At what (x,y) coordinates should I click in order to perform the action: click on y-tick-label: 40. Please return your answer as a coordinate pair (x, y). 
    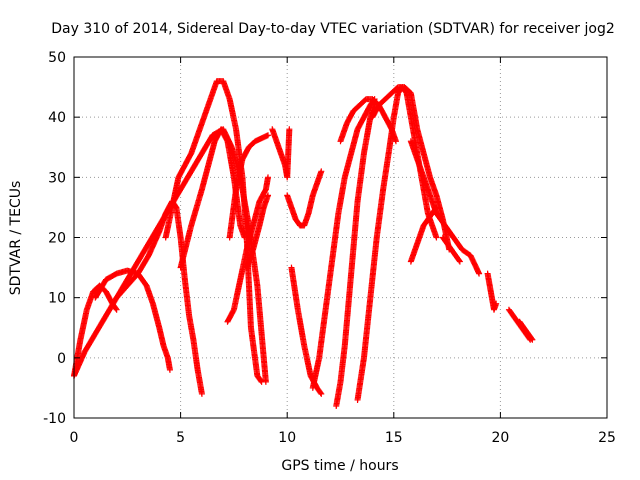
    Looking at the image, I should click on (57, 118).